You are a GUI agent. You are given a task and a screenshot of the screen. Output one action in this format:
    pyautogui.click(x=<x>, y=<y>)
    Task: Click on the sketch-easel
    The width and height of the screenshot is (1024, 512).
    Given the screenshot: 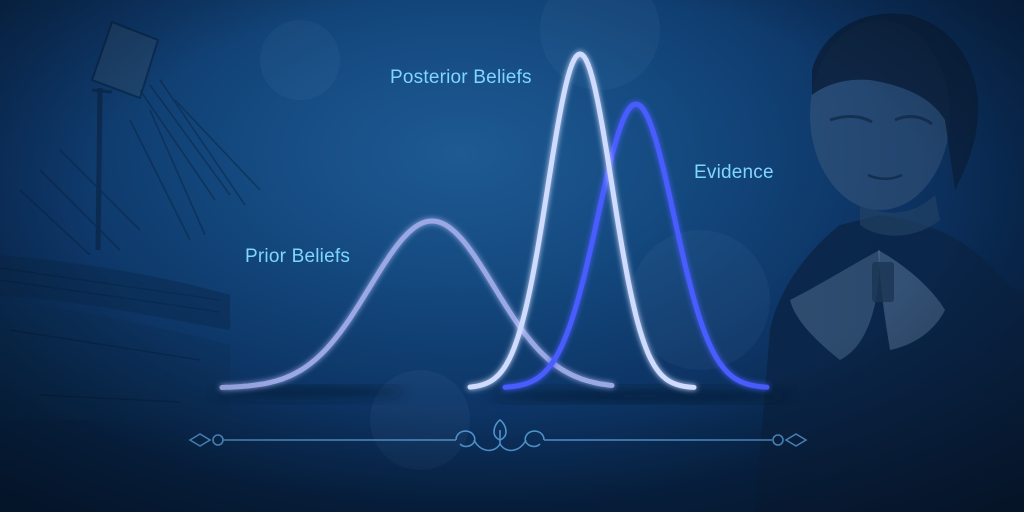 What is the action you would take?
    pyautogui.click(x=140, y=138)
    